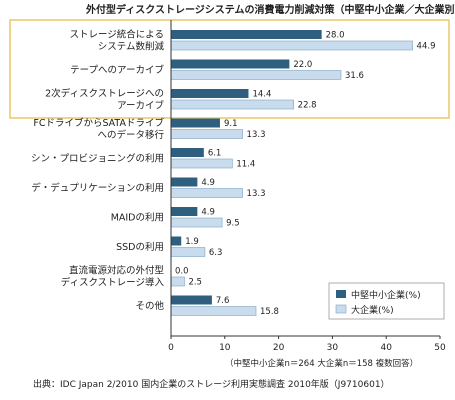  Describe the element at coordinates (270, 9) in the screenshot. I see `chart-title: 外付型ディスクストレージシステムの消費電力削減対策（中堅中小企業／大企業別）` at that location.